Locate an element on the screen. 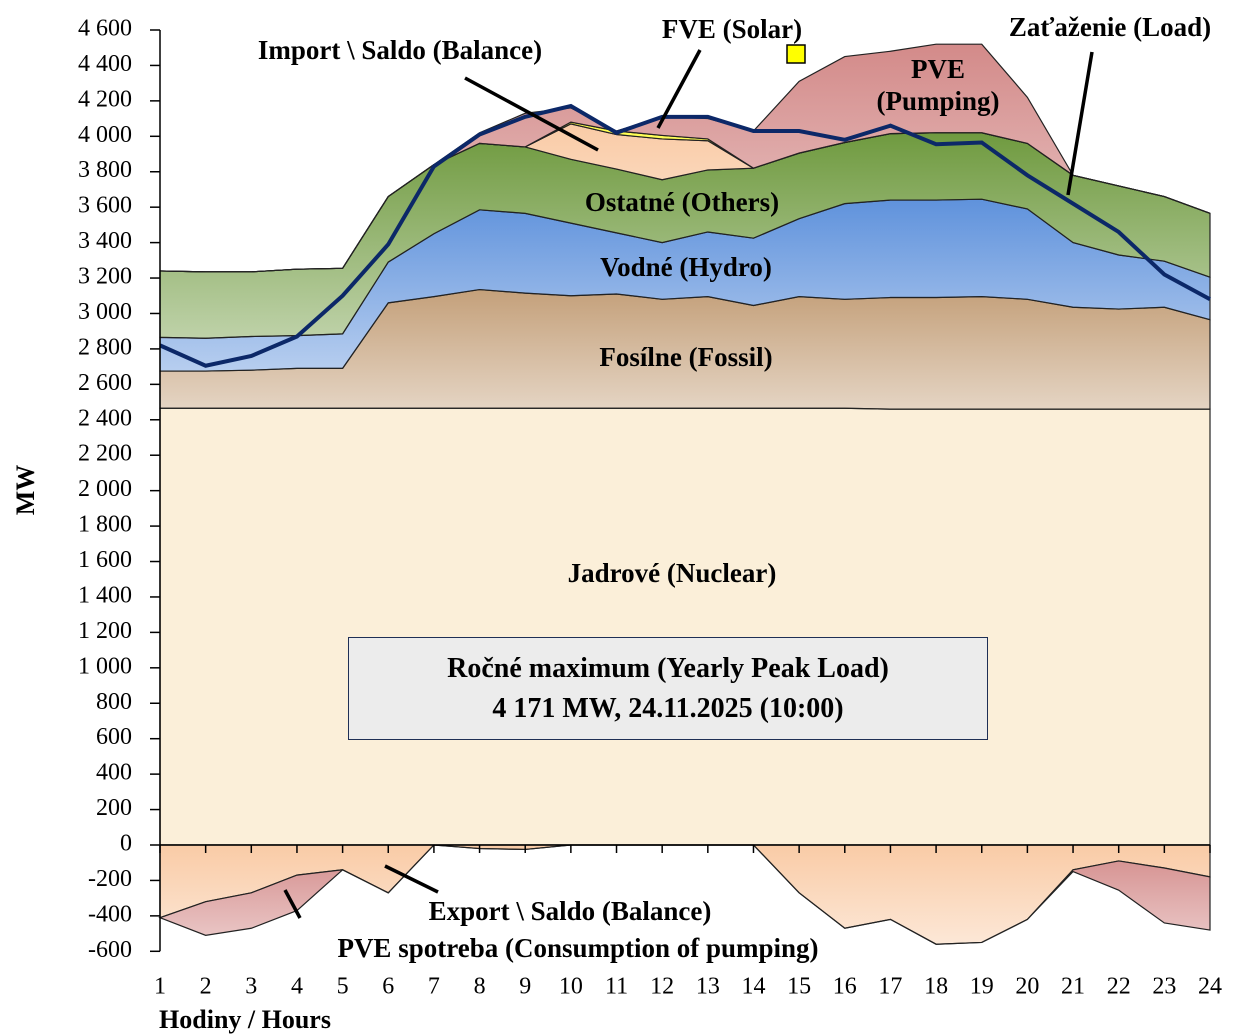  series-label: PVE (Pumping) is located at coordinates (938, 85).